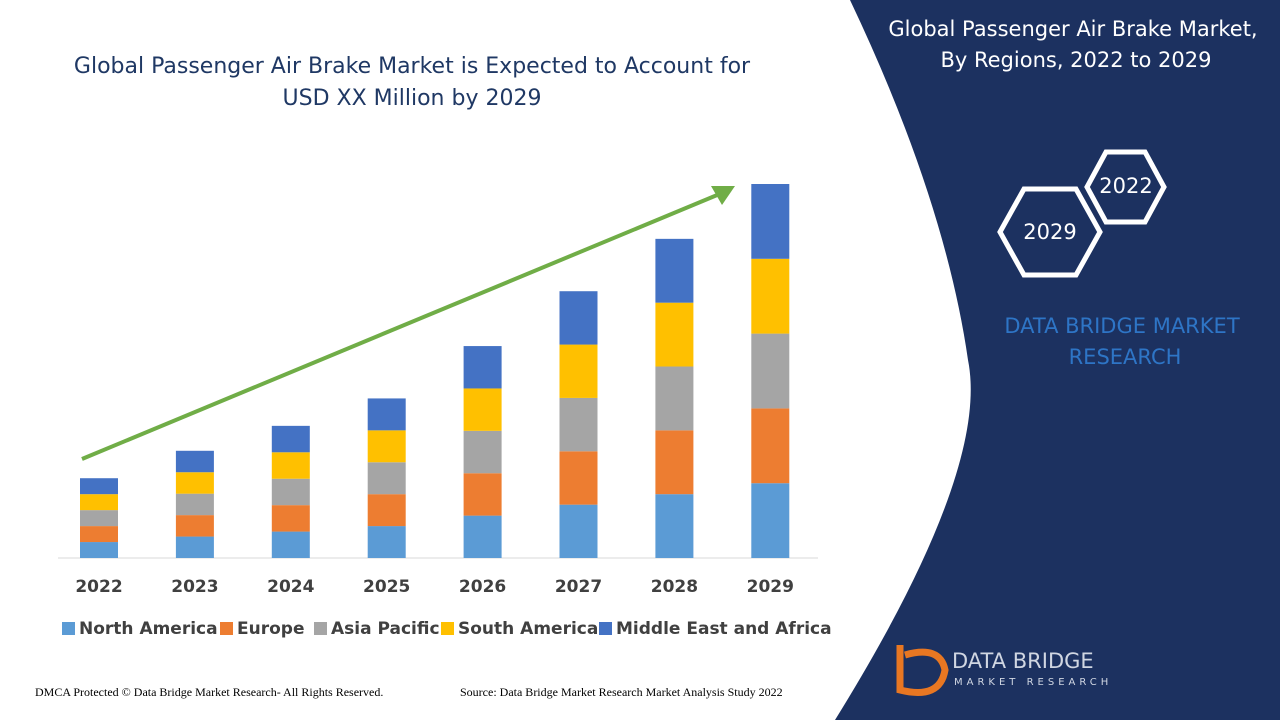  Describe the element at coordinates (1072, 29) in the screenshot. I see `panel-title: Global Passenger Air Brake Market,` at that location.